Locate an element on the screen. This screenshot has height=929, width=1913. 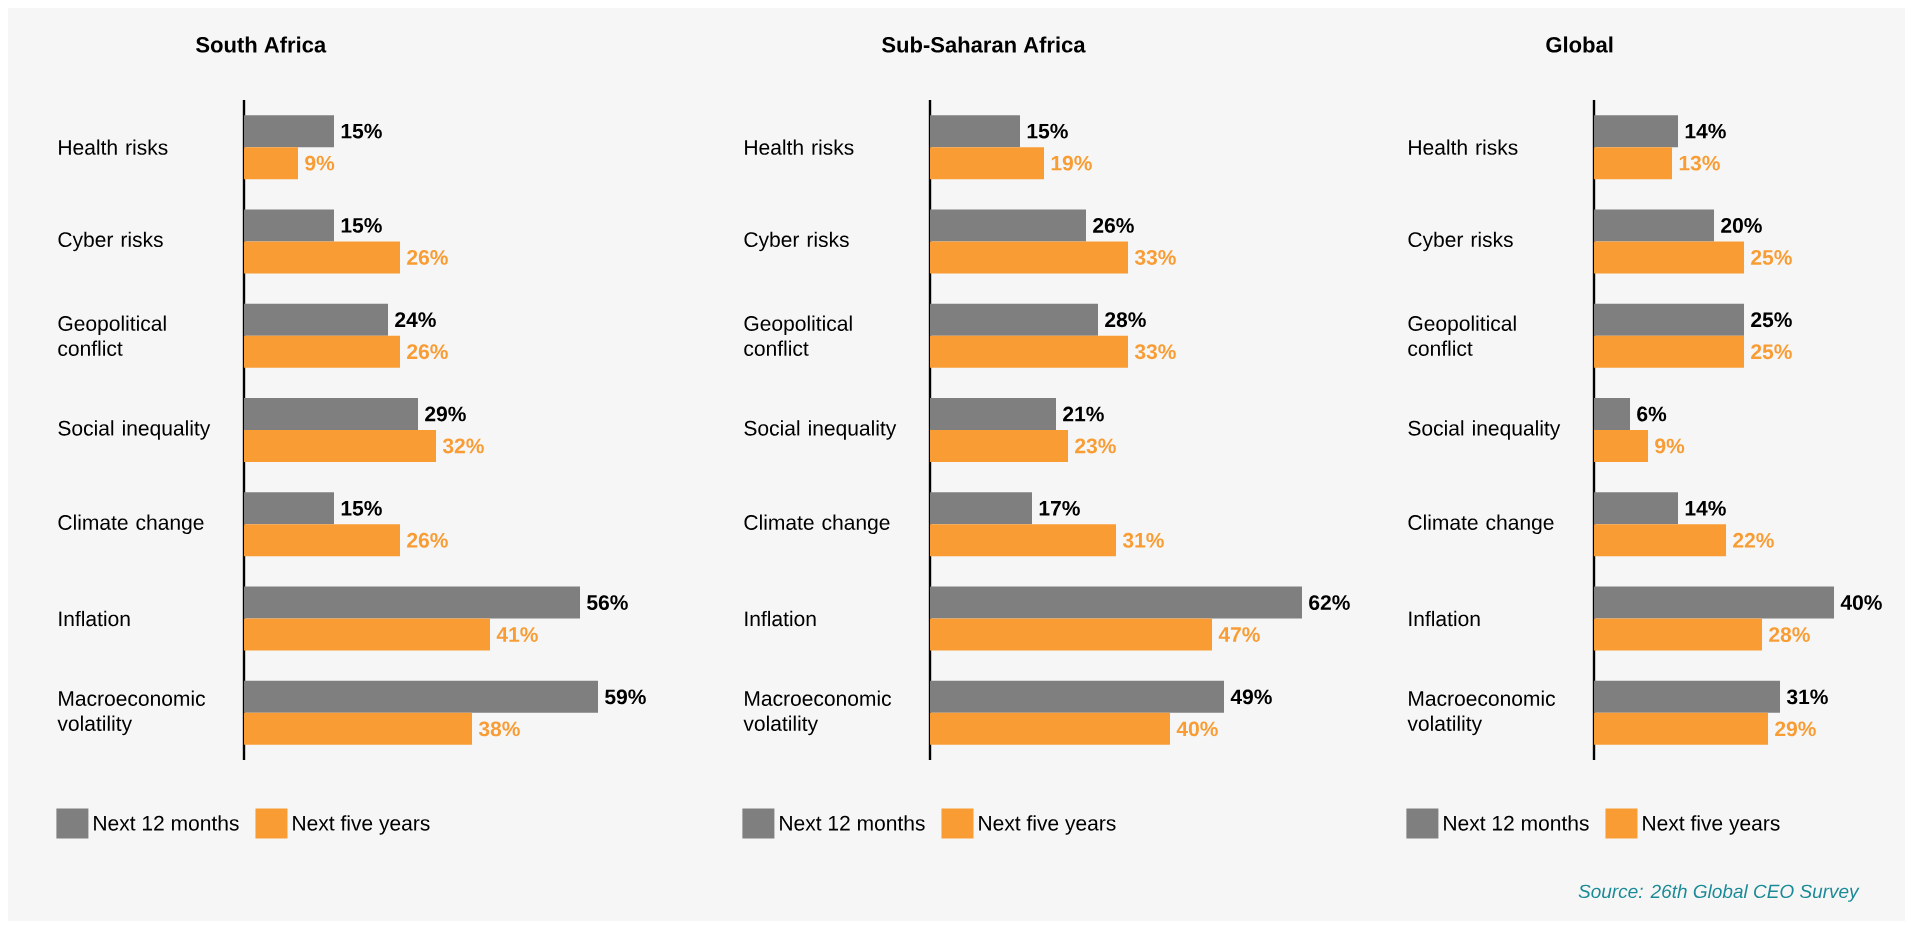
data-label: 38% is located at coordinates (499, 729).